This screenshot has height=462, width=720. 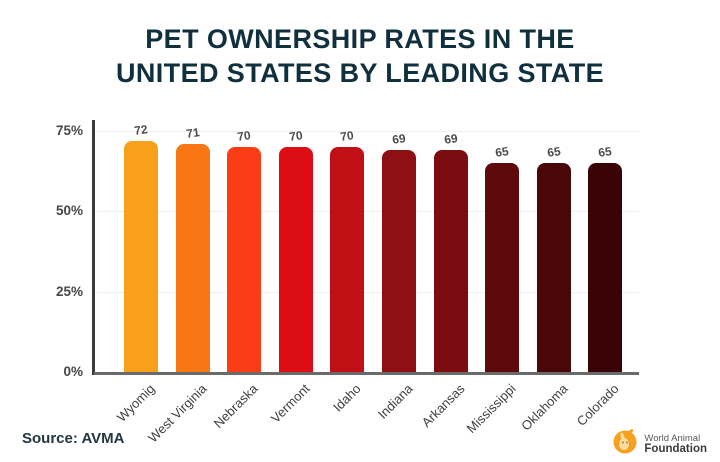 What do you see at coordinates (450, 261) in the screenshot?
I see `bar-arkansas` at bounding box center [450, 261].